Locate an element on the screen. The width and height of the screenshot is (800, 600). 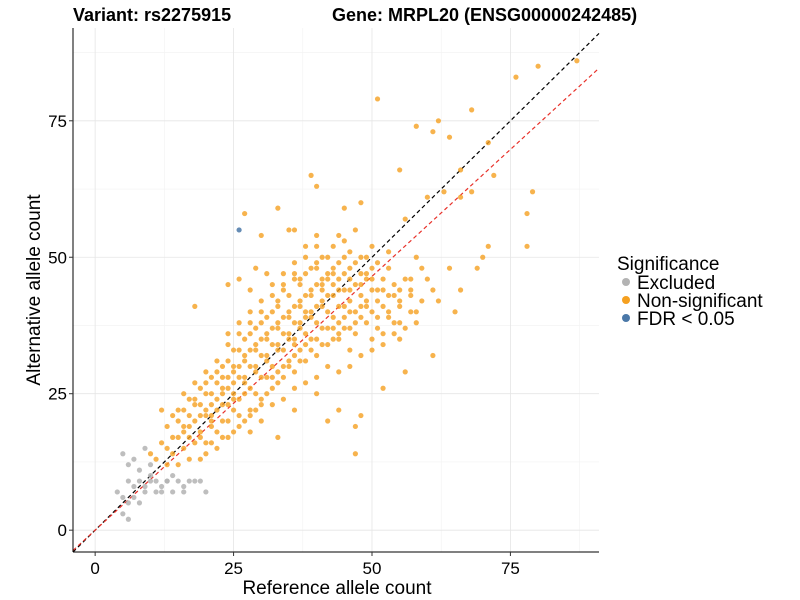
x-tick-label: 25 is located at coordinates (233, 568).